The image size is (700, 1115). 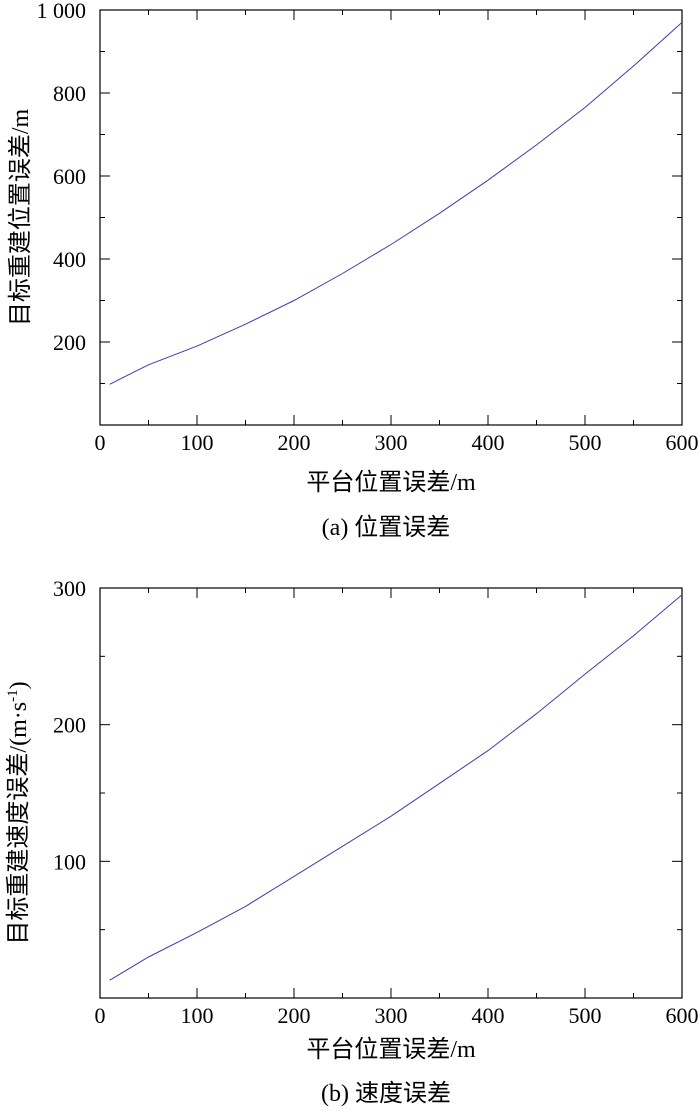 I want to click on y-tick-label: 100, so click(x=69, y=861).